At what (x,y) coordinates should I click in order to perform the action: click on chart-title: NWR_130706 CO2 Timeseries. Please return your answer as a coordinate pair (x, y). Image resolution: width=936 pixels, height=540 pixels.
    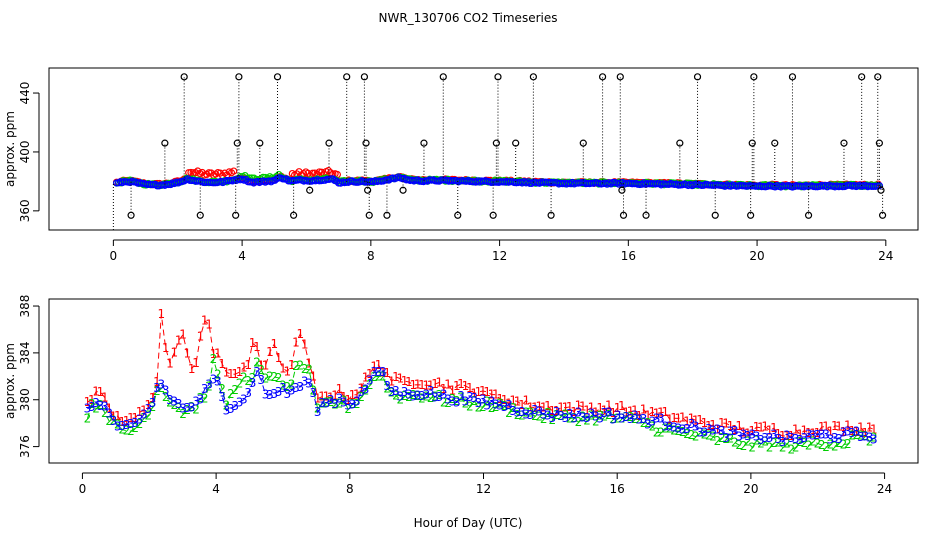
    Looking at the image, I should click on (468, 18).